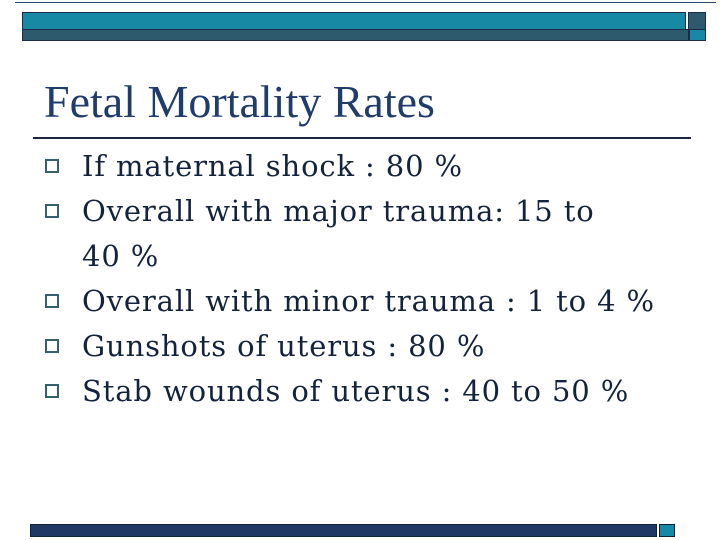 This screenshot has width=720, height=540. Describe the element at coordinates (697, 21) in the screenshot. I see `header-square-dark` at that location.